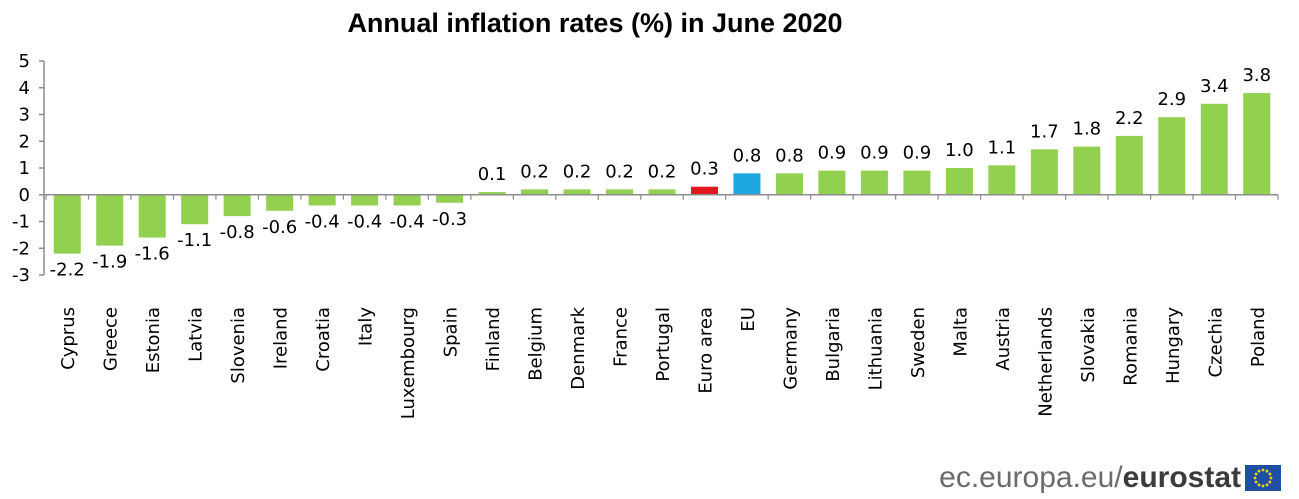  What do you see at coordinates (110, 220) in the screenshot?
I see `bar-greece` at bounding box center [110, 220].